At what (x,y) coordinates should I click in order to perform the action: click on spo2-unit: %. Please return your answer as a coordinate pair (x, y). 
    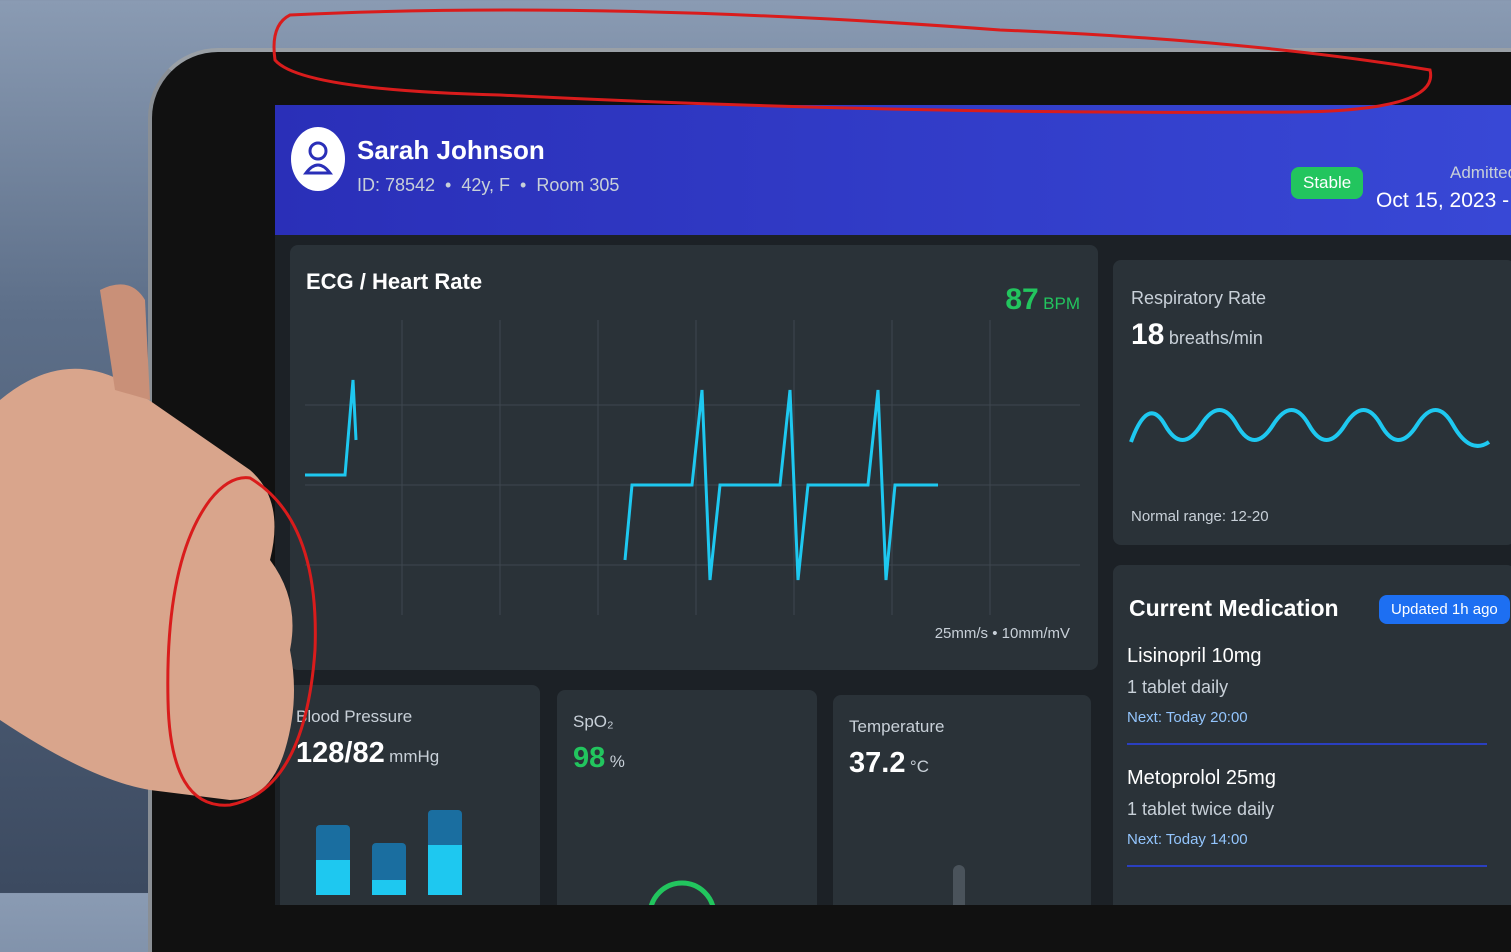
    Looking at the image, I should click on (617, 761).